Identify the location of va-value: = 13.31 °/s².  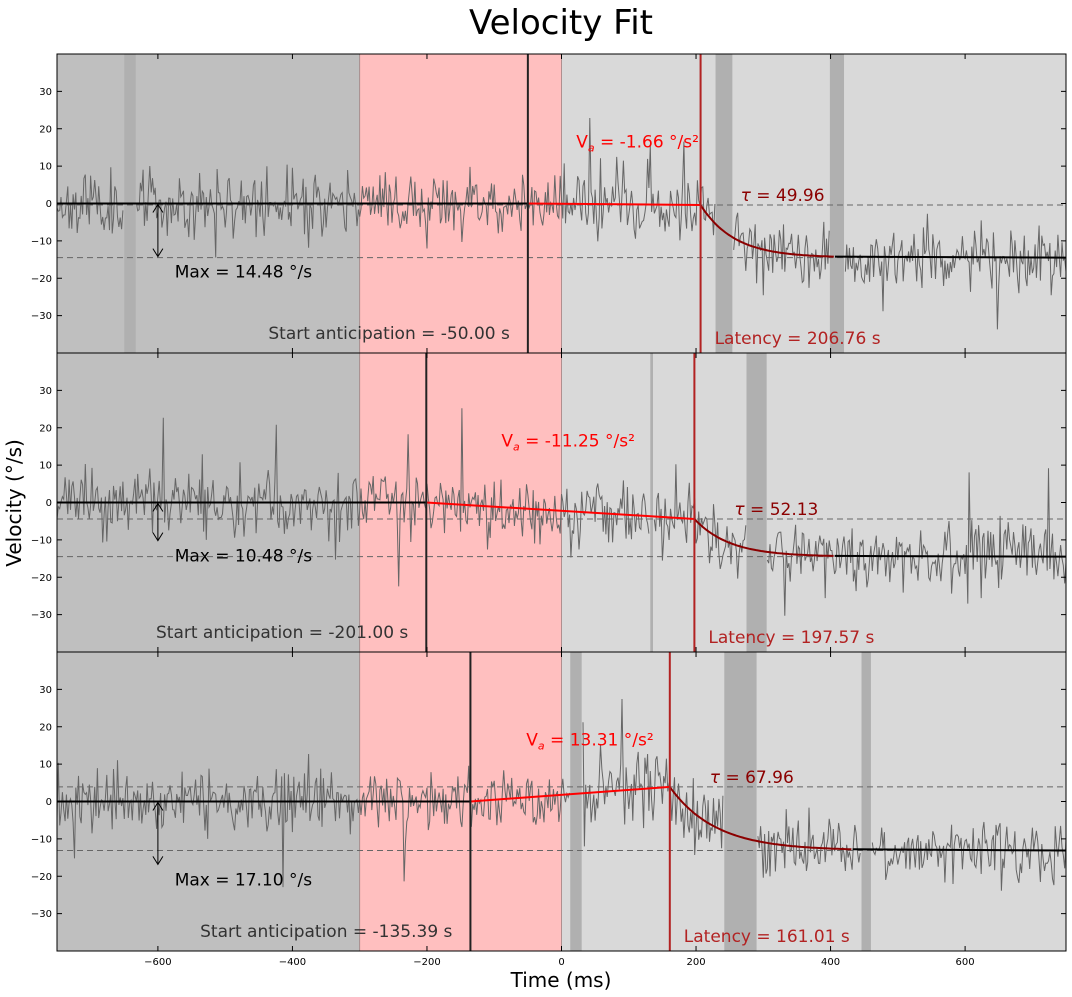
(599, 740).